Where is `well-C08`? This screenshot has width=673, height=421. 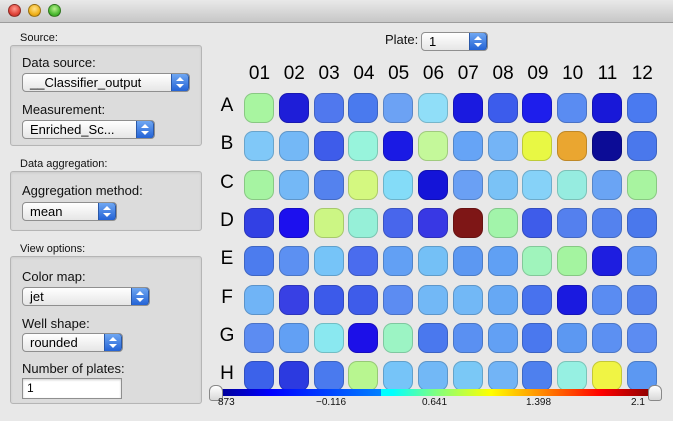 well-C08 is located at coordinates (502, 184).